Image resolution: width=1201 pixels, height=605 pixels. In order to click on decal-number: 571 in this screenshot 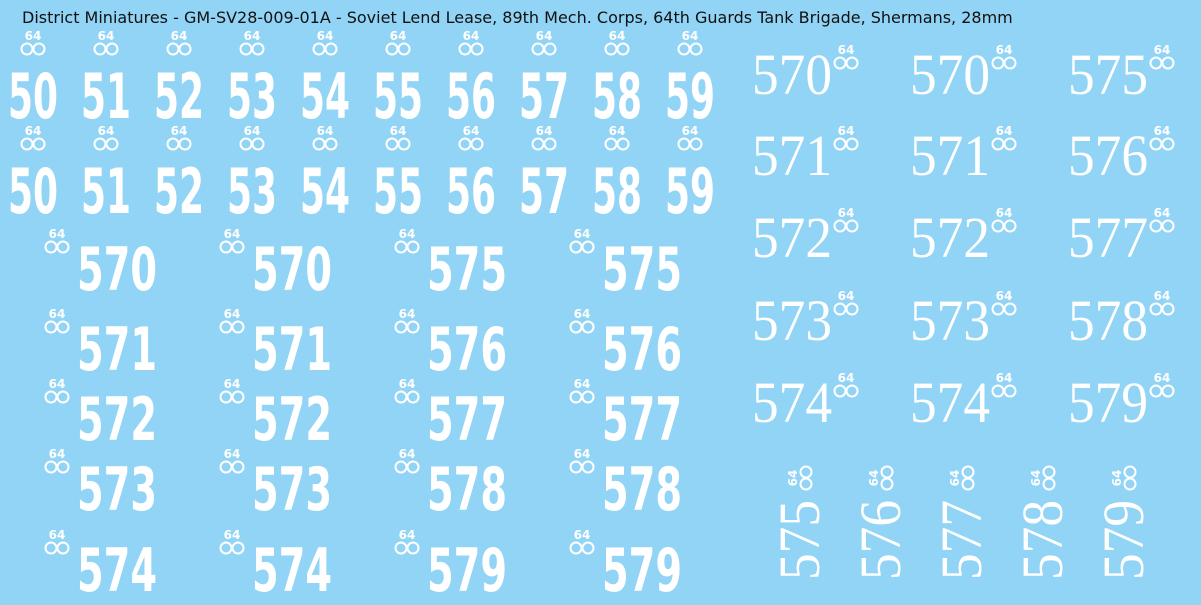, I will do `click(792, 155)`.